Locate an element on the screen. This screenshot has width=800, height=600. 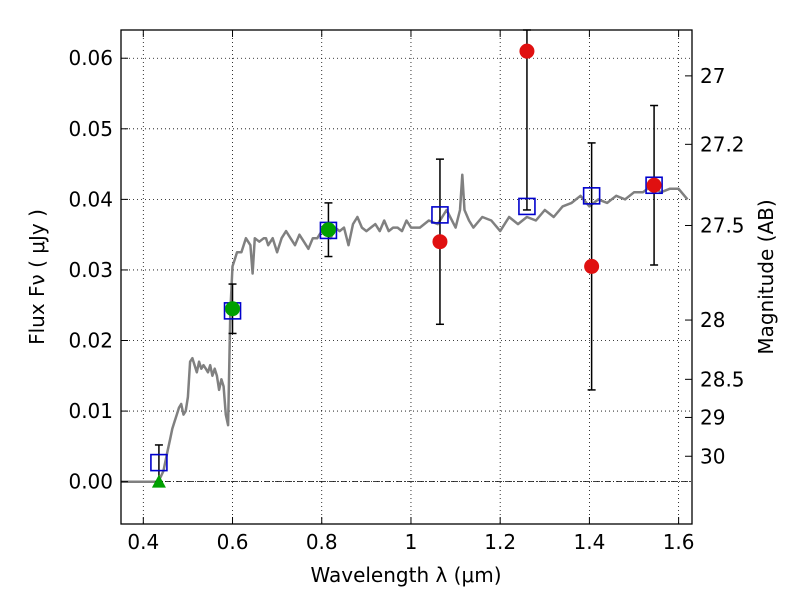
y-tick-label-right: 27.2 is located at coordinates (722, 144).